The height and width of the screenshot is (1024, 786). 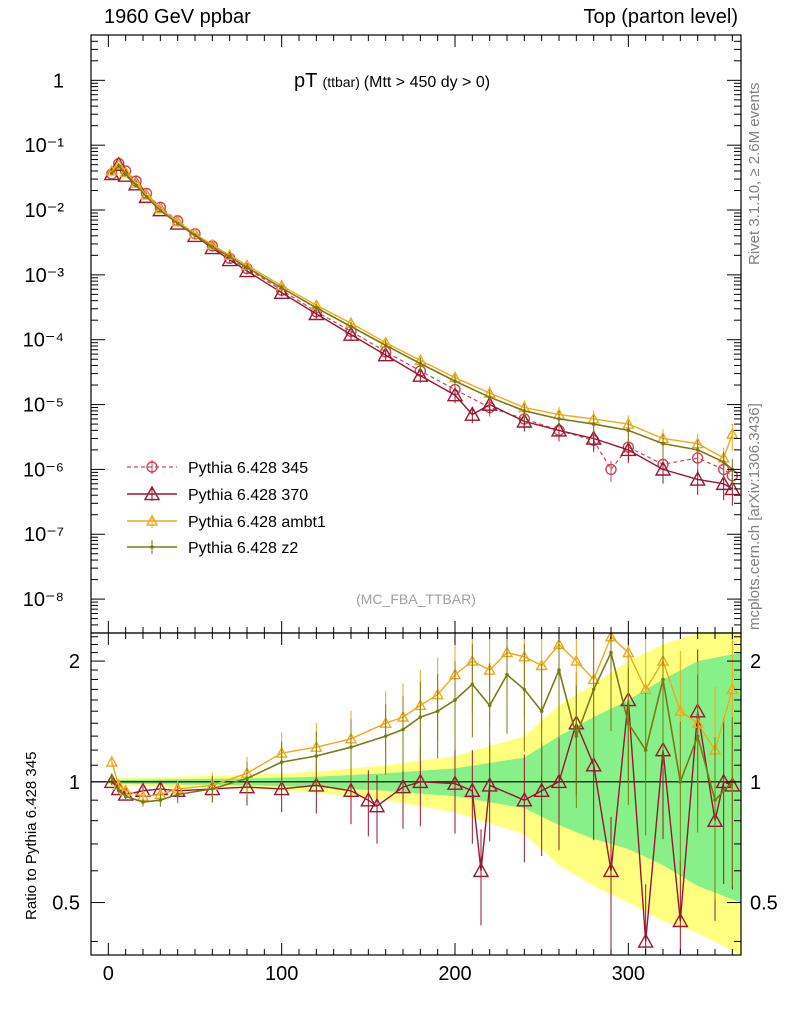 What do you see at coordinates (248, 468) in the screenshot?
I see `legend-label: Pythia 6.428 345` at bounding box center [248, 468].